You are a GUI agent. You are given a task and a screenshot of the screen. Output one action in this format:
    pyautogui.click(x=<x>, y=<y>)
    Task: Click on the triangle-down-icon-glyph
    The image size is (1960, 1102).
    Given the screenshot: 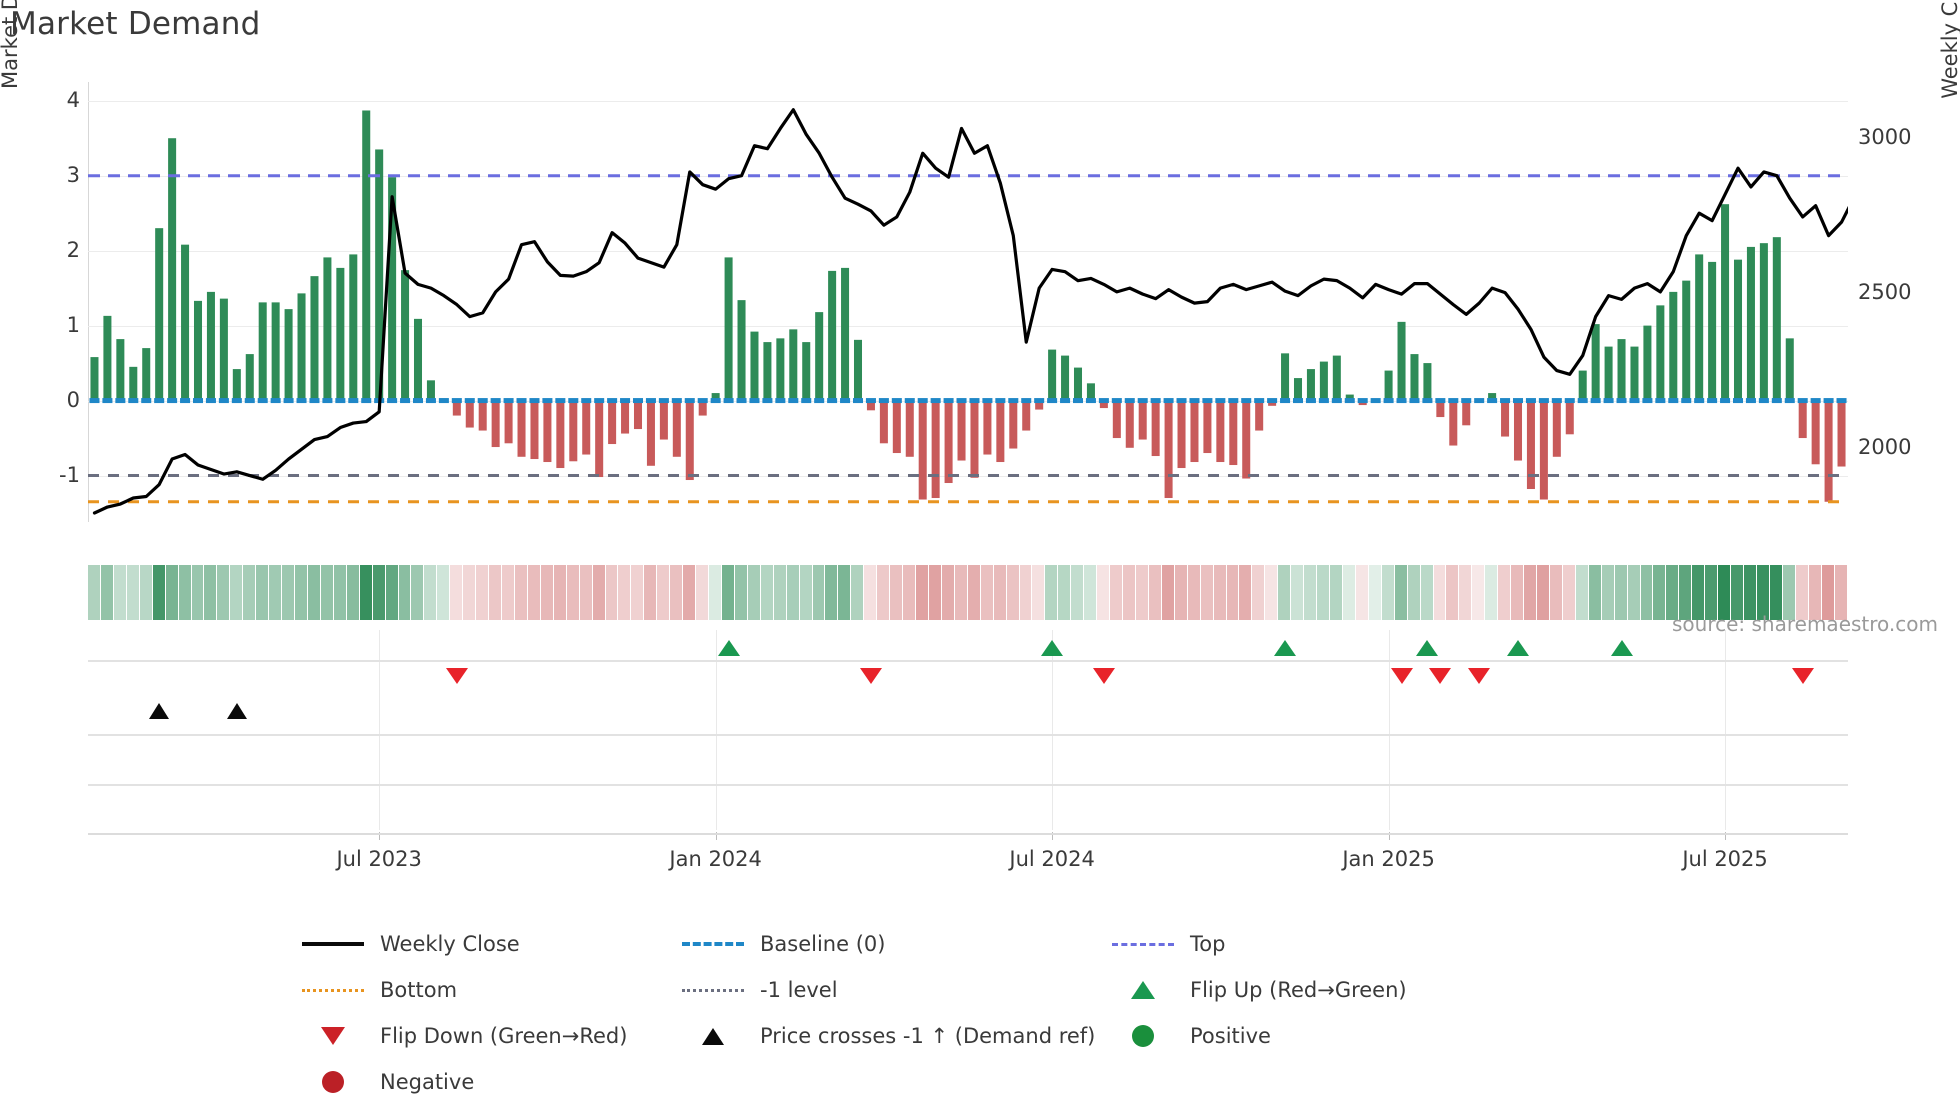 What is the action you would take?
    pyautogui.click(x=333, y=1036)
    